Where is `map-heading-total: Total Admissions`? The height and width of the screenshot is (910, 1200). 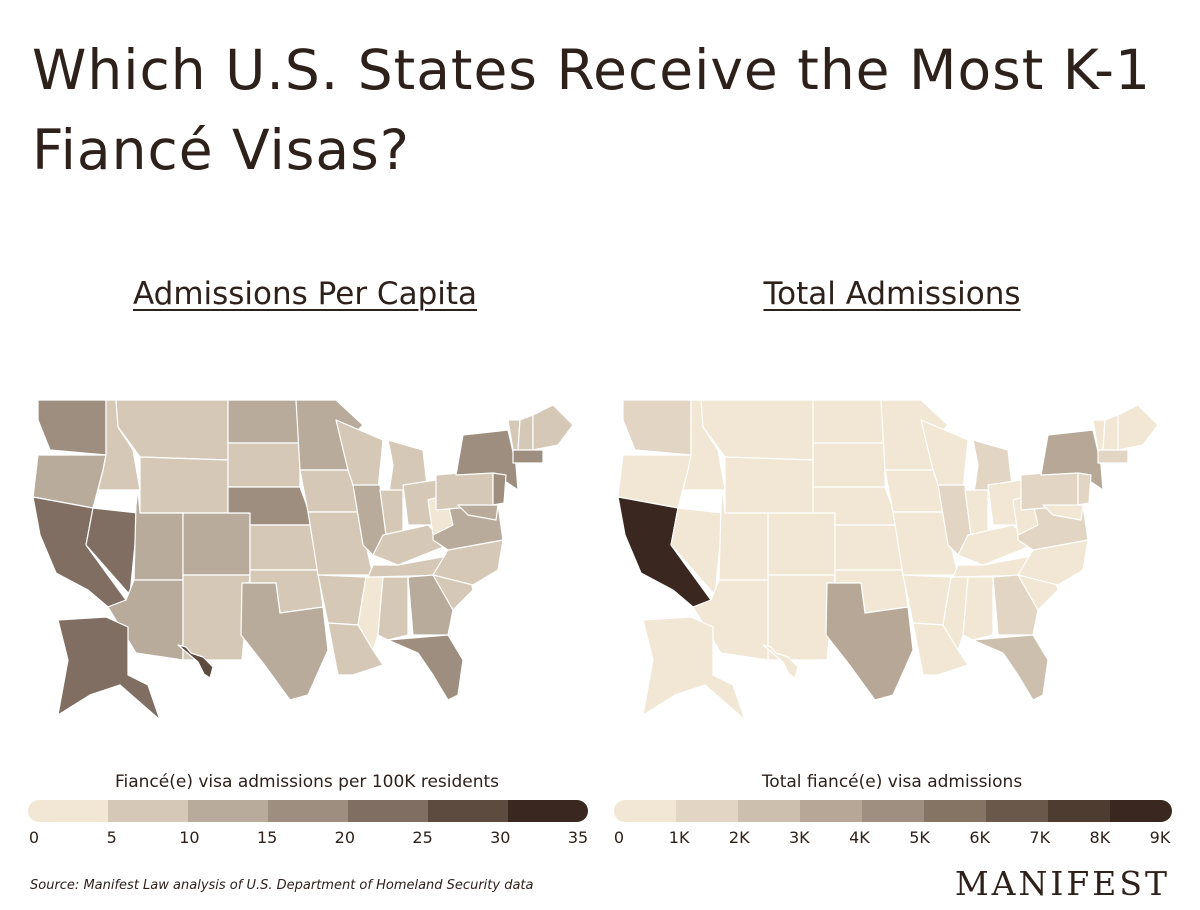 map-heading-total: Total Admissions is located at coordinates (892, 294).